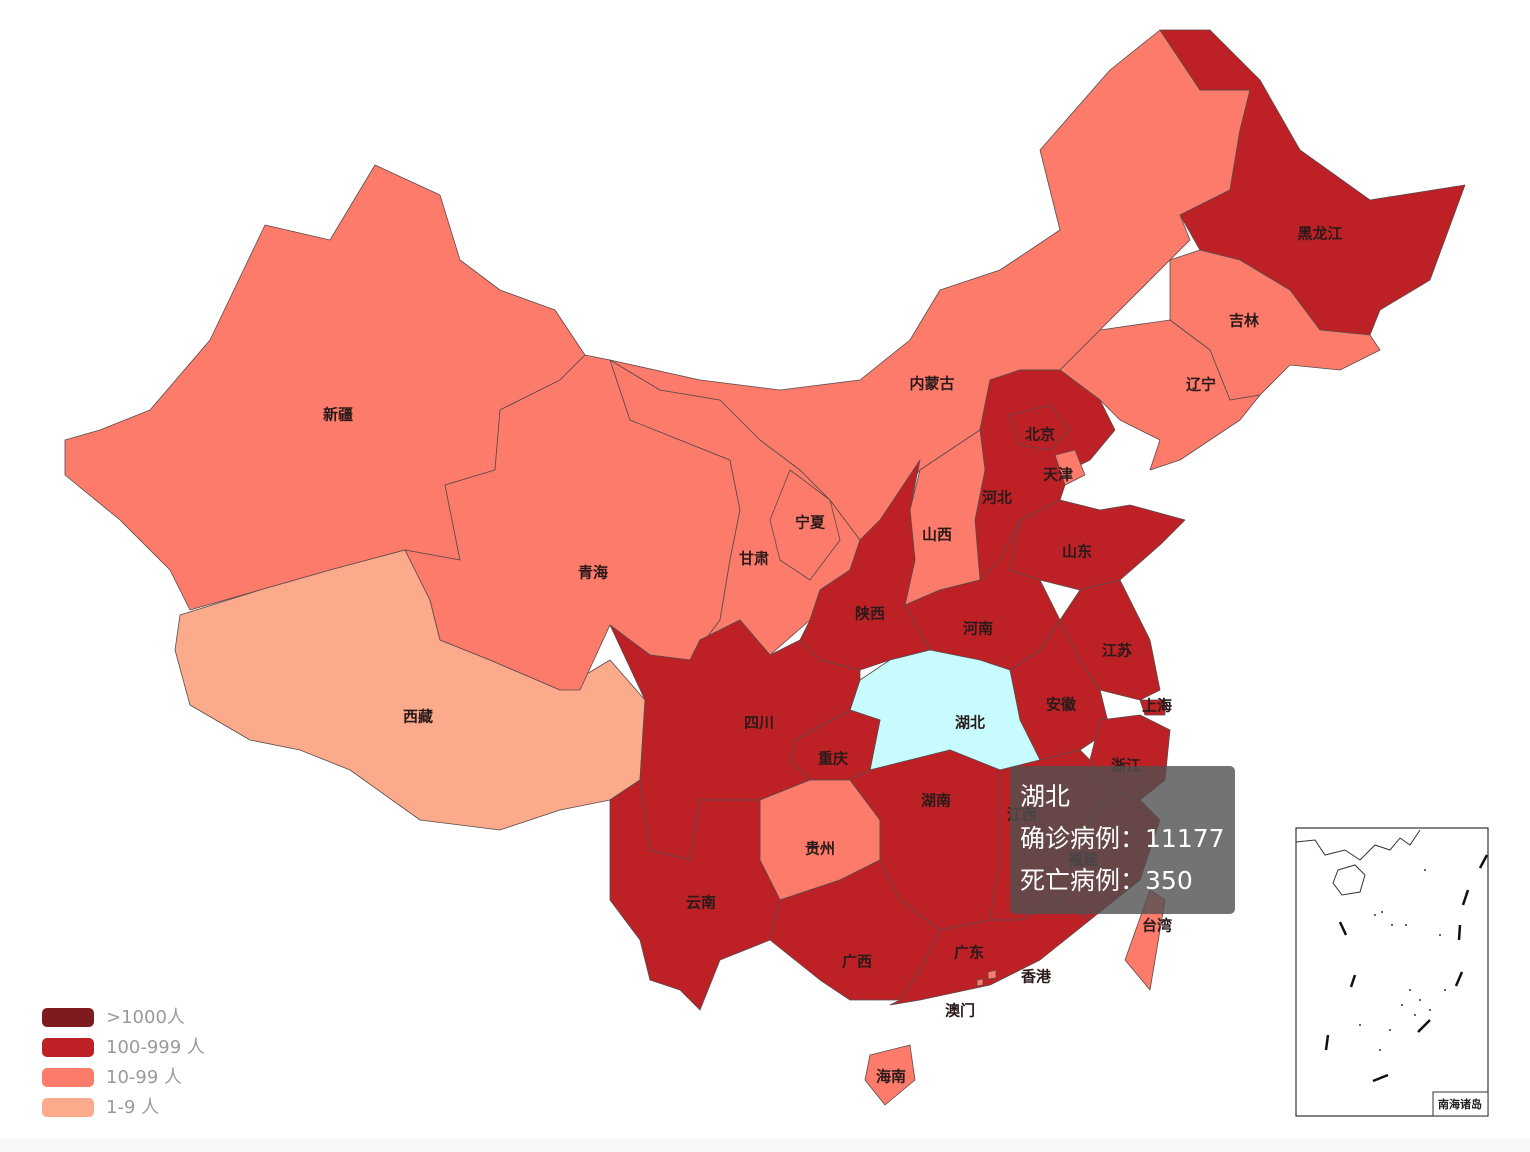 The width and height of the screenshot is (1530, 1152). What do you see at coordinates (1319, 234) in the screenshot?
I see `province-label: 黑龙江` at bounding box center [1319, 234].